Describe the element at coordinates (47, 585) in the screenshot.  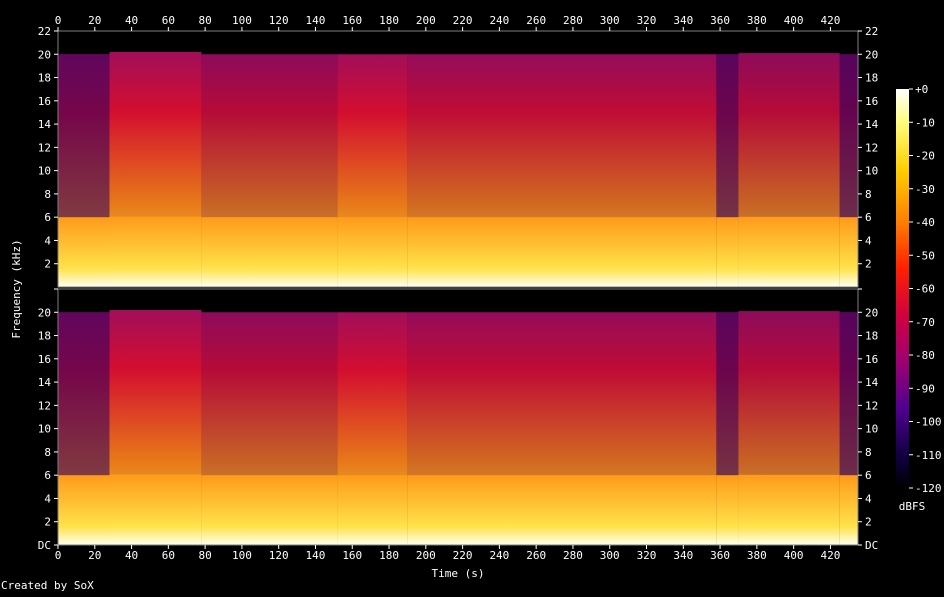
I see `credit-text: Created by SoX` at that location.